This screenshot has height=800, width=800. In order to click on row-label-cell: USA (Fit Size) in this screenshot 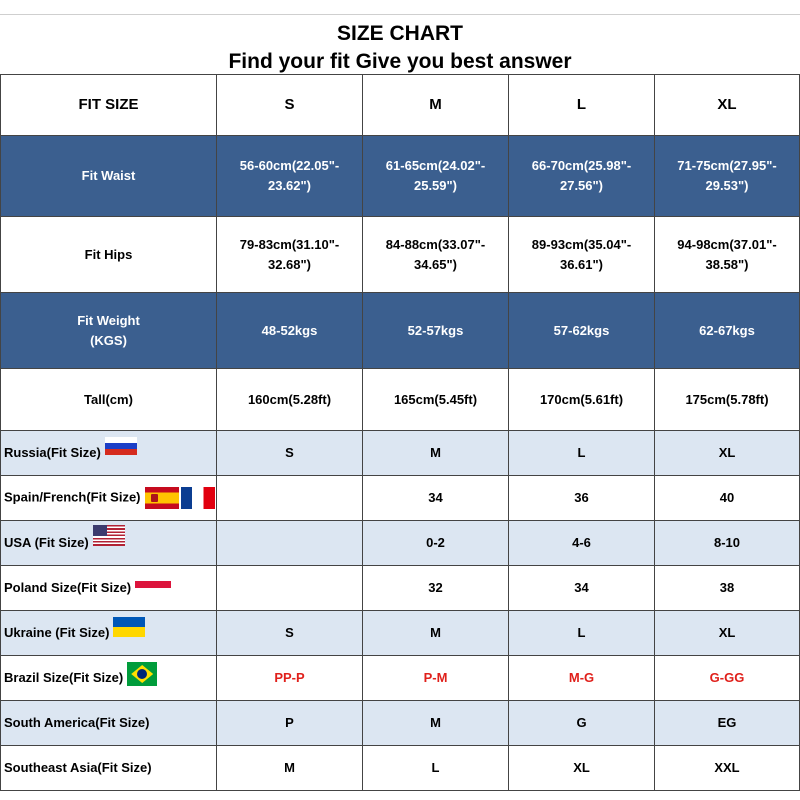, I will do `click(108, 543)`.